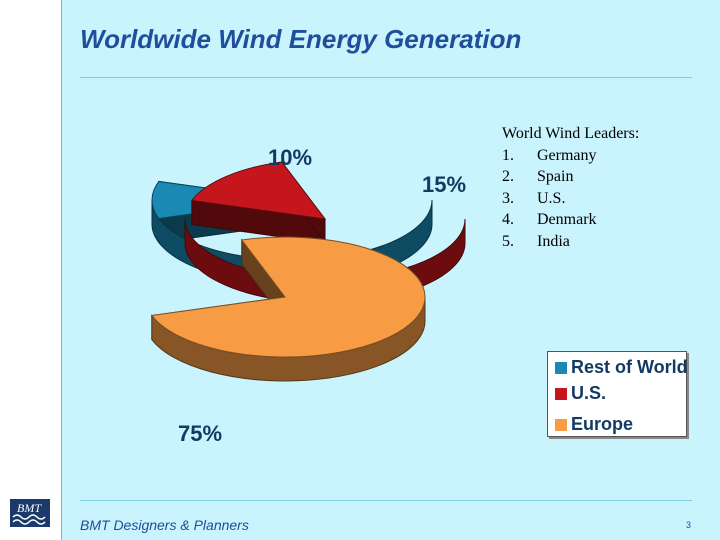 The width and height of the screenshot is (720, 540). I want to click on page-number: 3, so click(689, 525).